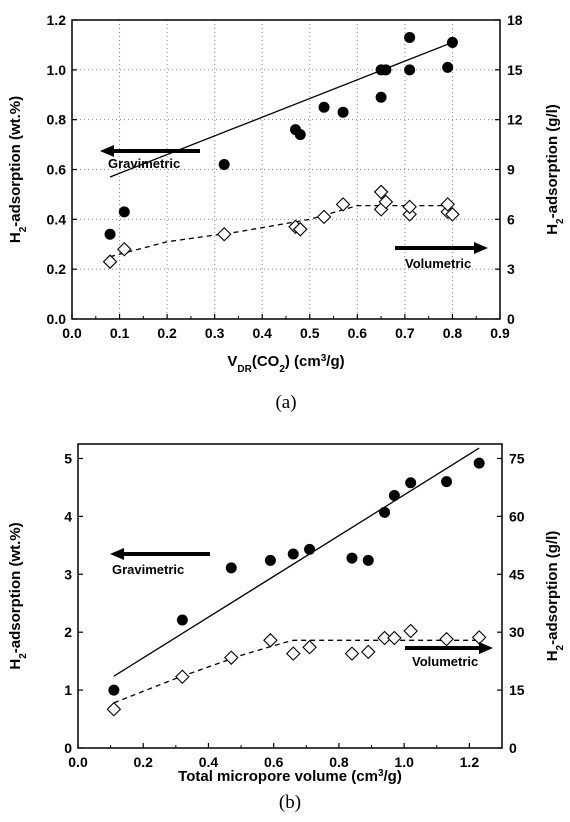  Describe the element at coordinates (215, 333) in the screenshot. I see `x-tick-label: 0.3` at that location.